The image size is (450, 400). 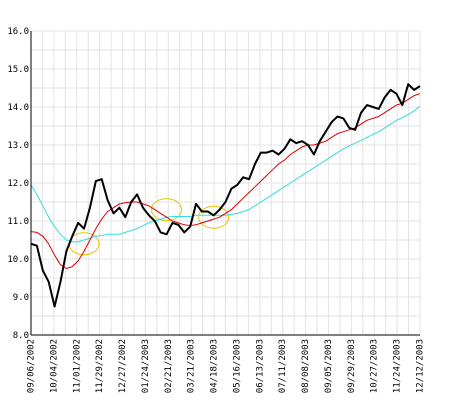 What do you see at coordinates (260, 366) in the screenshot?
I see `x-tick-label: 06/13/2003` at bounding box center [260, 366].